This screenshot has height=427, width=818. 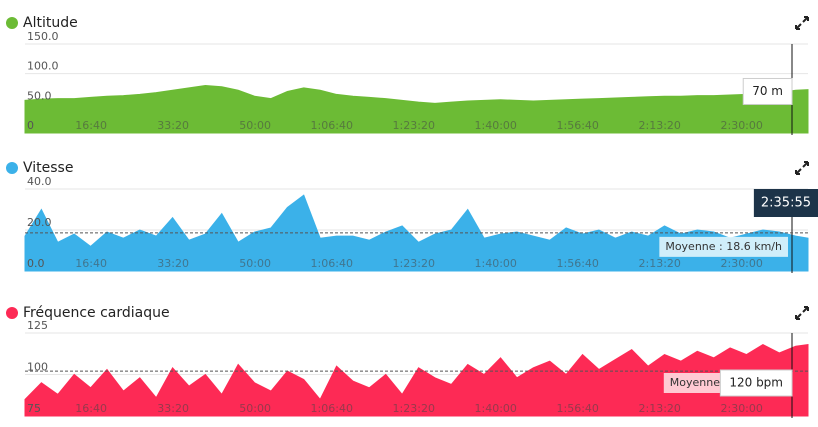 I want to click on y-tick-label: 150.0, so click(x=43, y=36).